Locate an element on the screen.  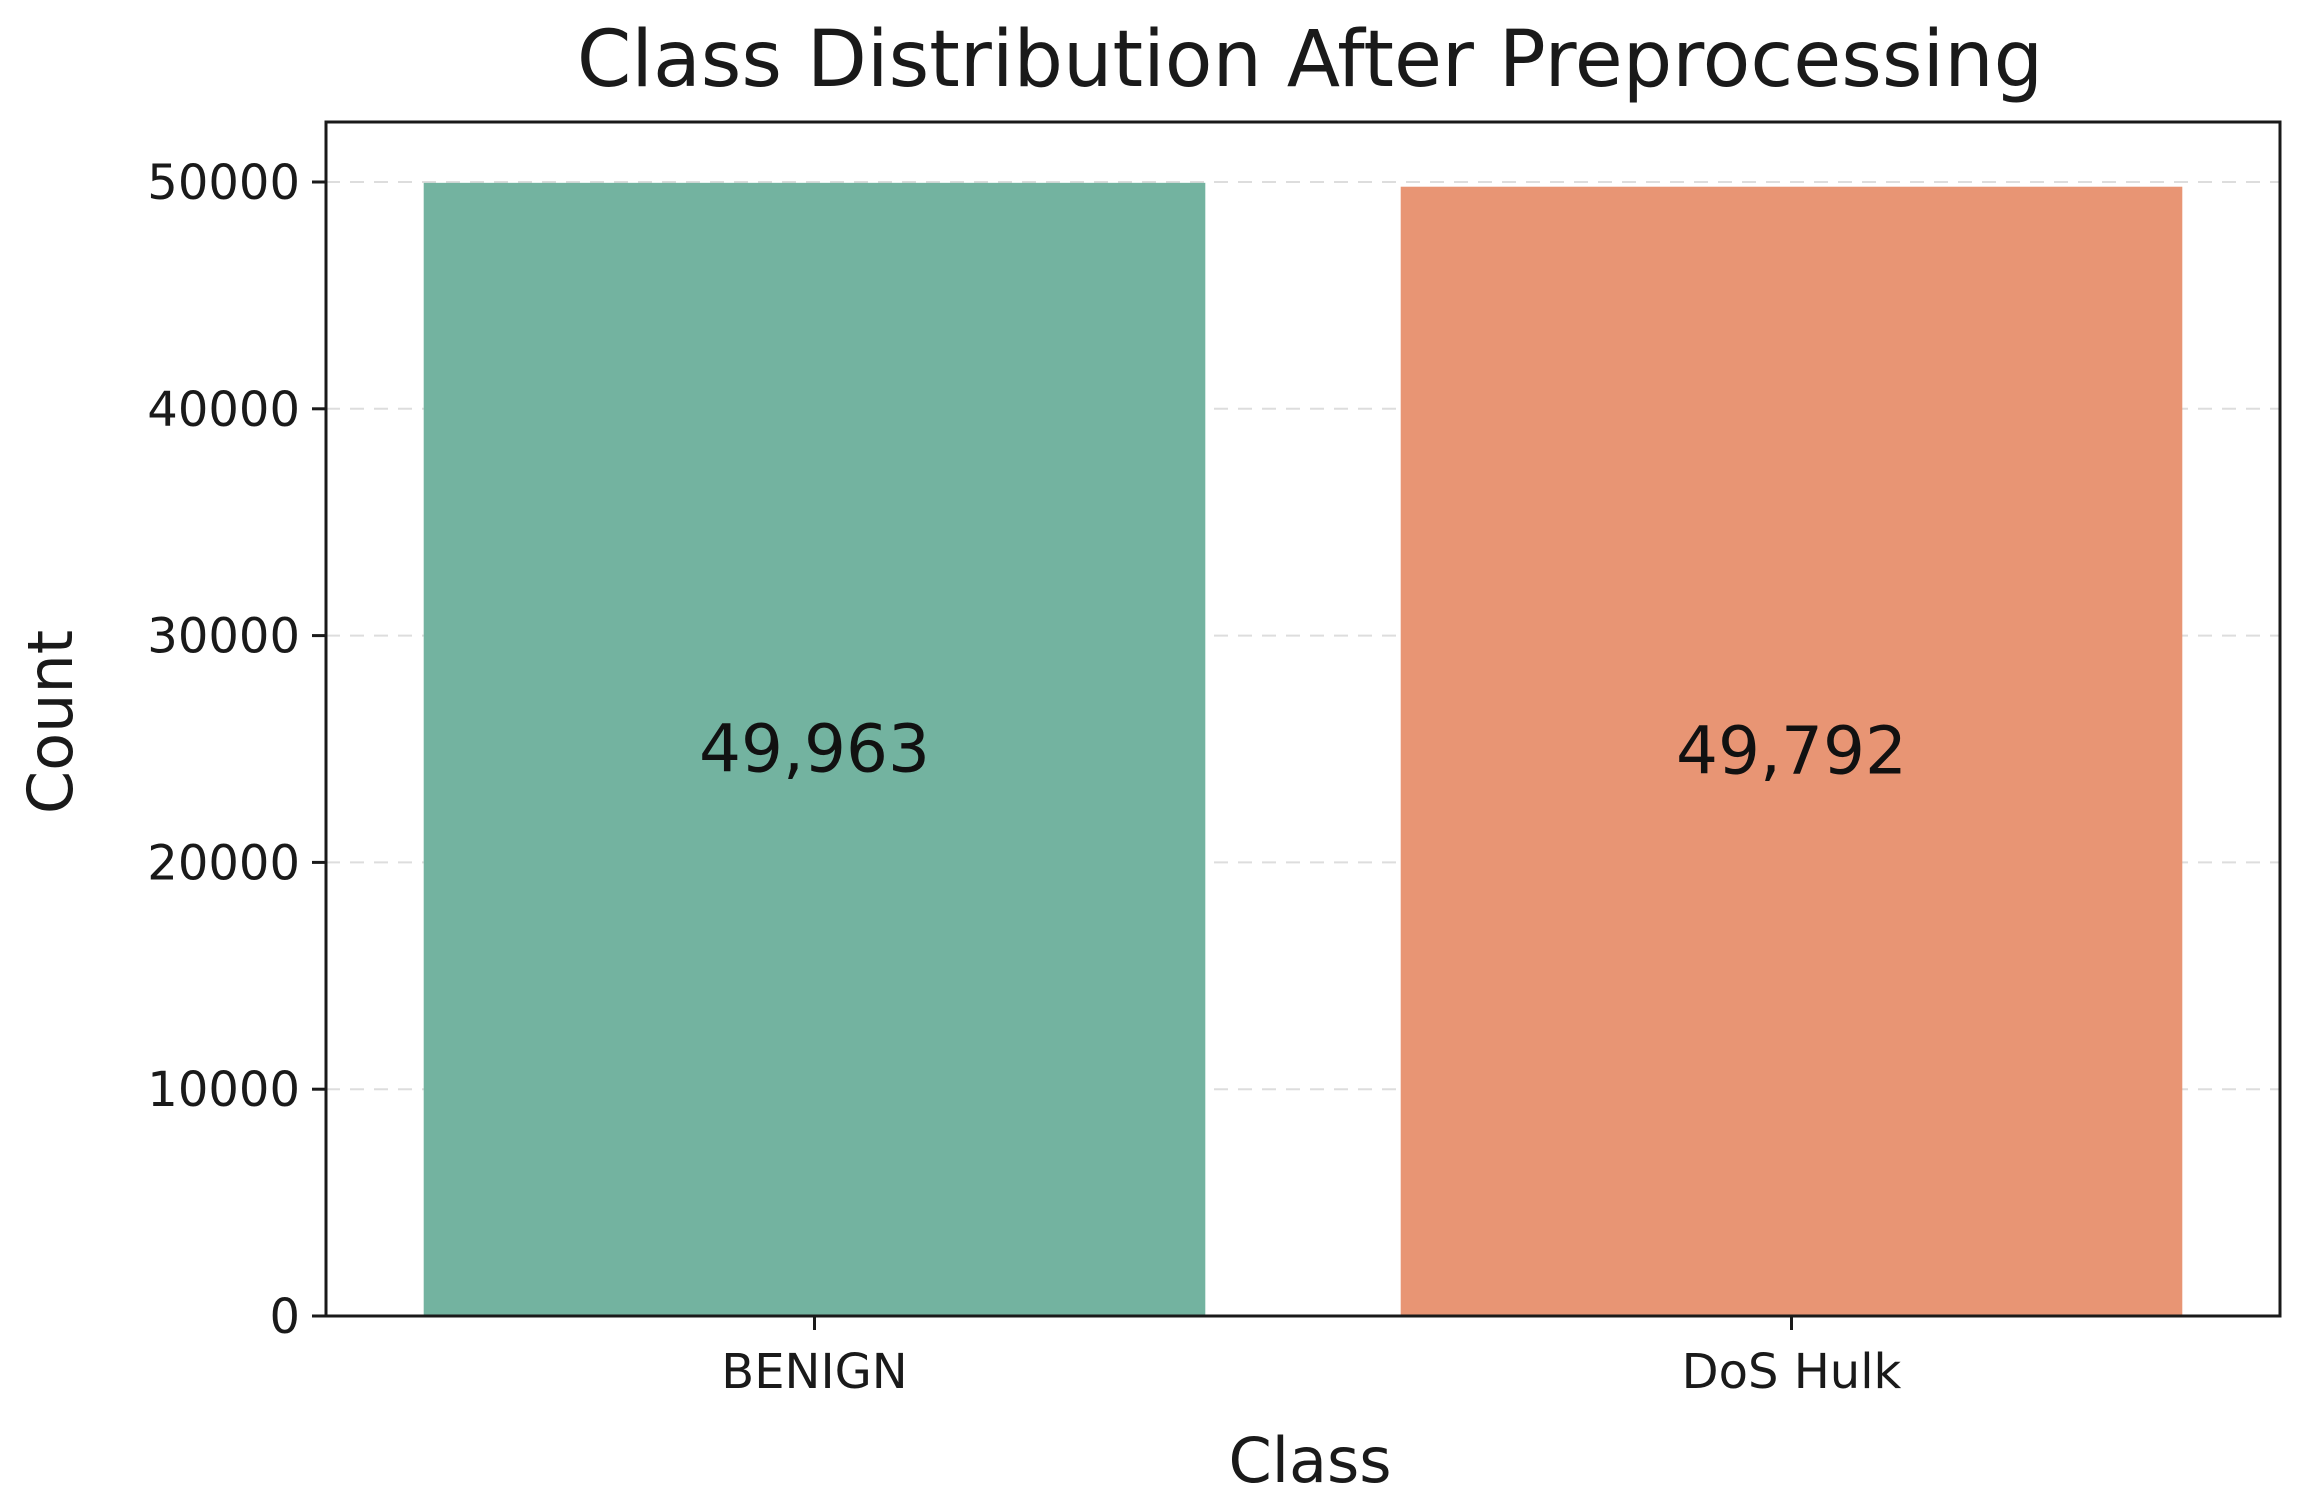
y-tick-label: 10000 is located at coordinates (223, 1090).